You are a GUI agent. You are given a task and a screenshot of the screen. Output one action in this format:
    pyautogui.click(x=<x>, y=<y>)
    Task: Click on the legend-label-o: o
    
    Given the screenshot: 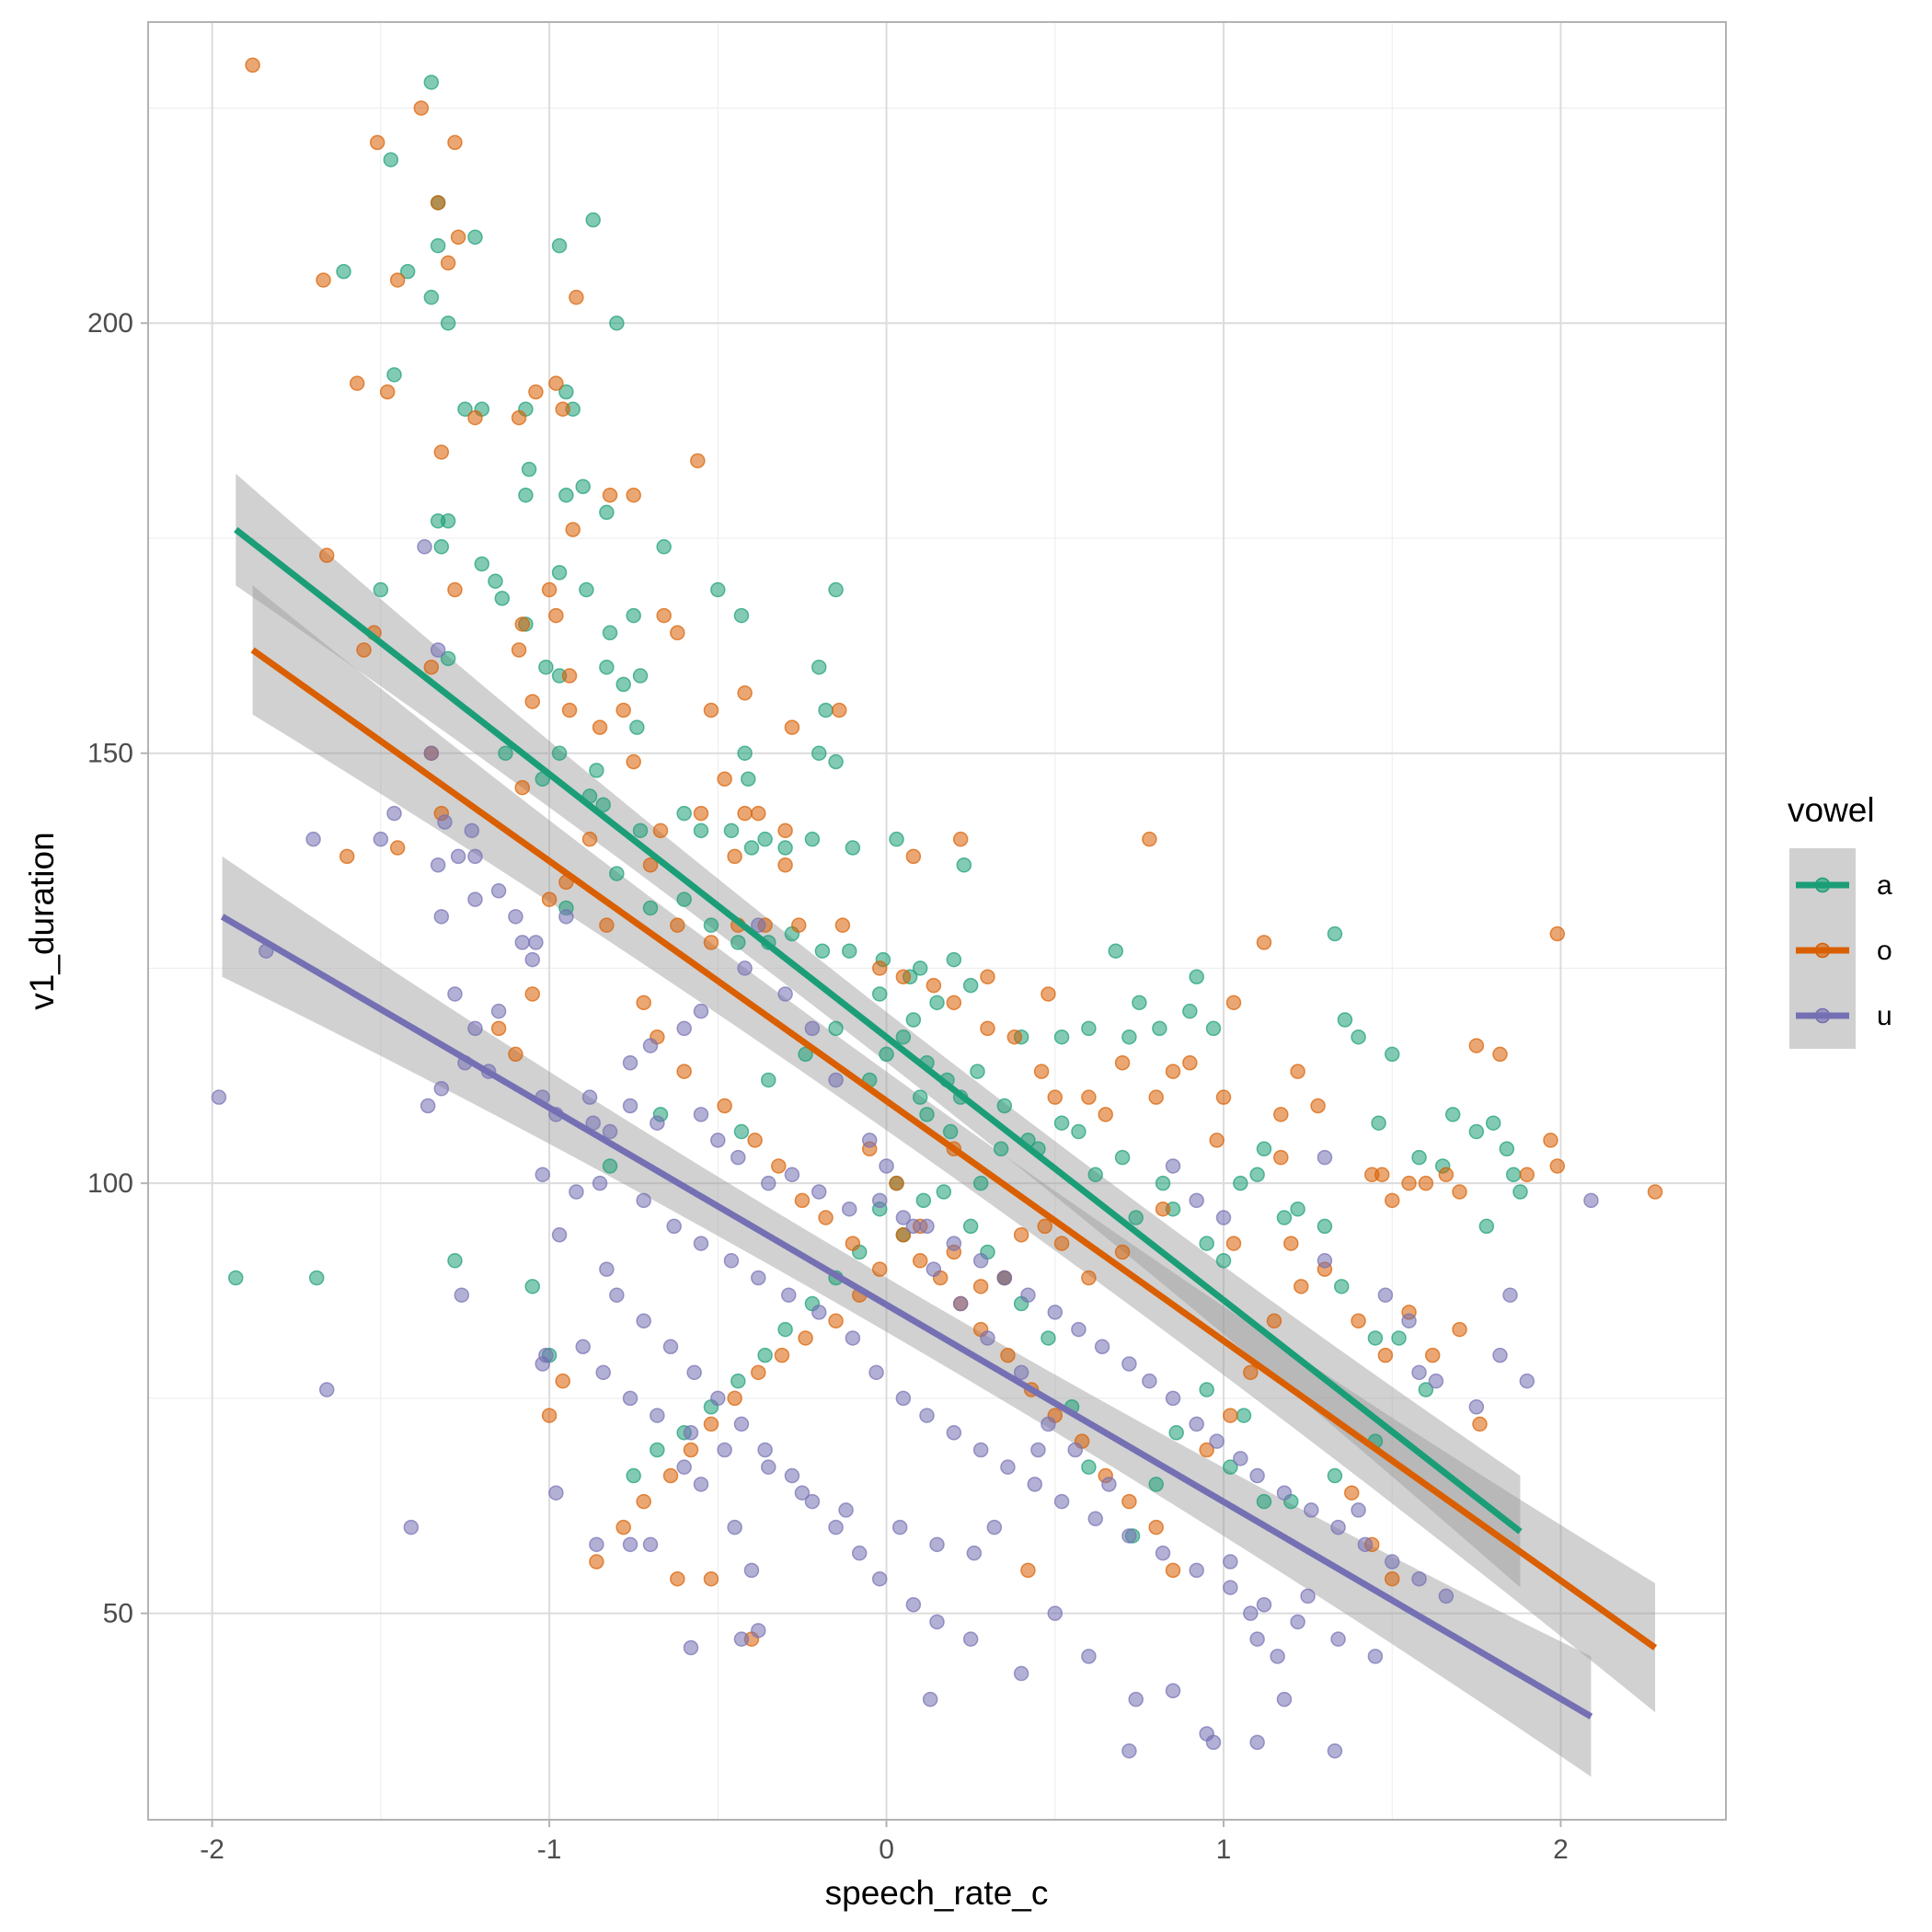 What is the action you would take?
    pyautogui.click(x=1884, y=951)
    